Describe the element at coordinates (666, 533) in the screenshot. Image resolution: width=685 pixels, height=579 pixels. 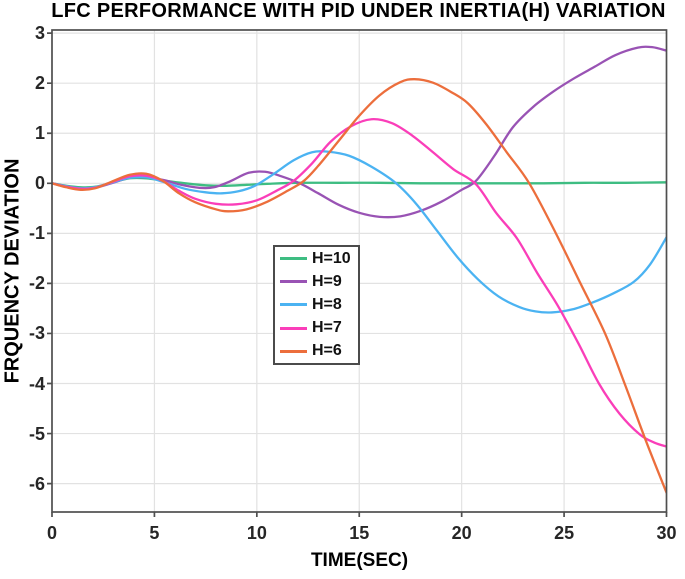
I see `x-tick-label: 30` at that location.